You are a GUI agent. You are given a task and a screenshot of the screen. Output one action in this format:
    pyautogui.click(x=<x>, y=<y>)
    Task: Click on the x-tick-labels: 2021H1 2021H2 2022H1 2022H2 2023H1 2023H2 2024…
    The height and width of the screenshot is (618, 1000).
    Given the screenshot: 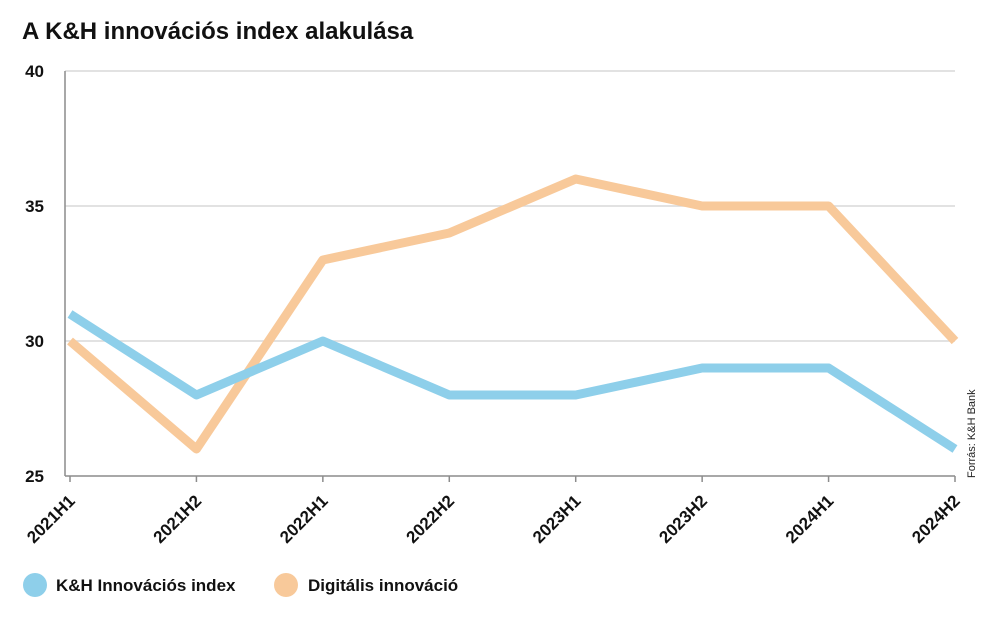 What is the action you would take?
    pyautogui.click(x=493, y=519)
    